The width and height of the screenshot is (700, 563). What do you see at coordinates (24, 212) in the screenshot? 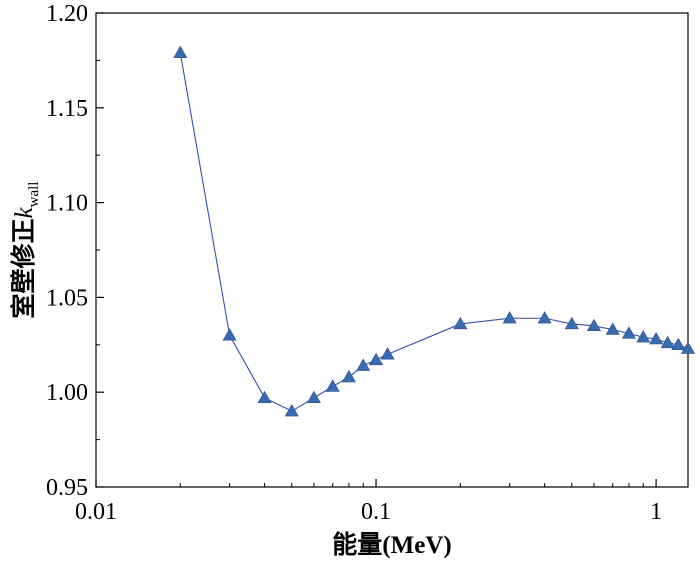
I see `y-axis-title-symbol: k` at bounding box center [24, 212].